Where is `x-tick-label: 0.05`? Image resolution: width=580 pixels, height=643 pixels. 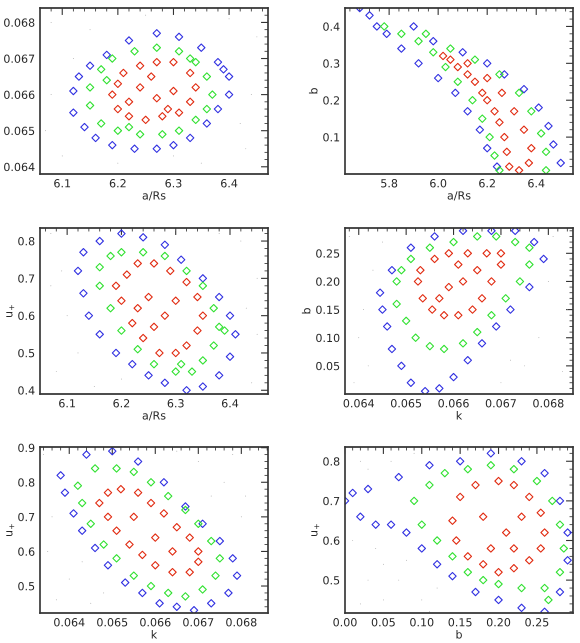 x-tick-label: 0.05 is located at coordinates (383, 622).